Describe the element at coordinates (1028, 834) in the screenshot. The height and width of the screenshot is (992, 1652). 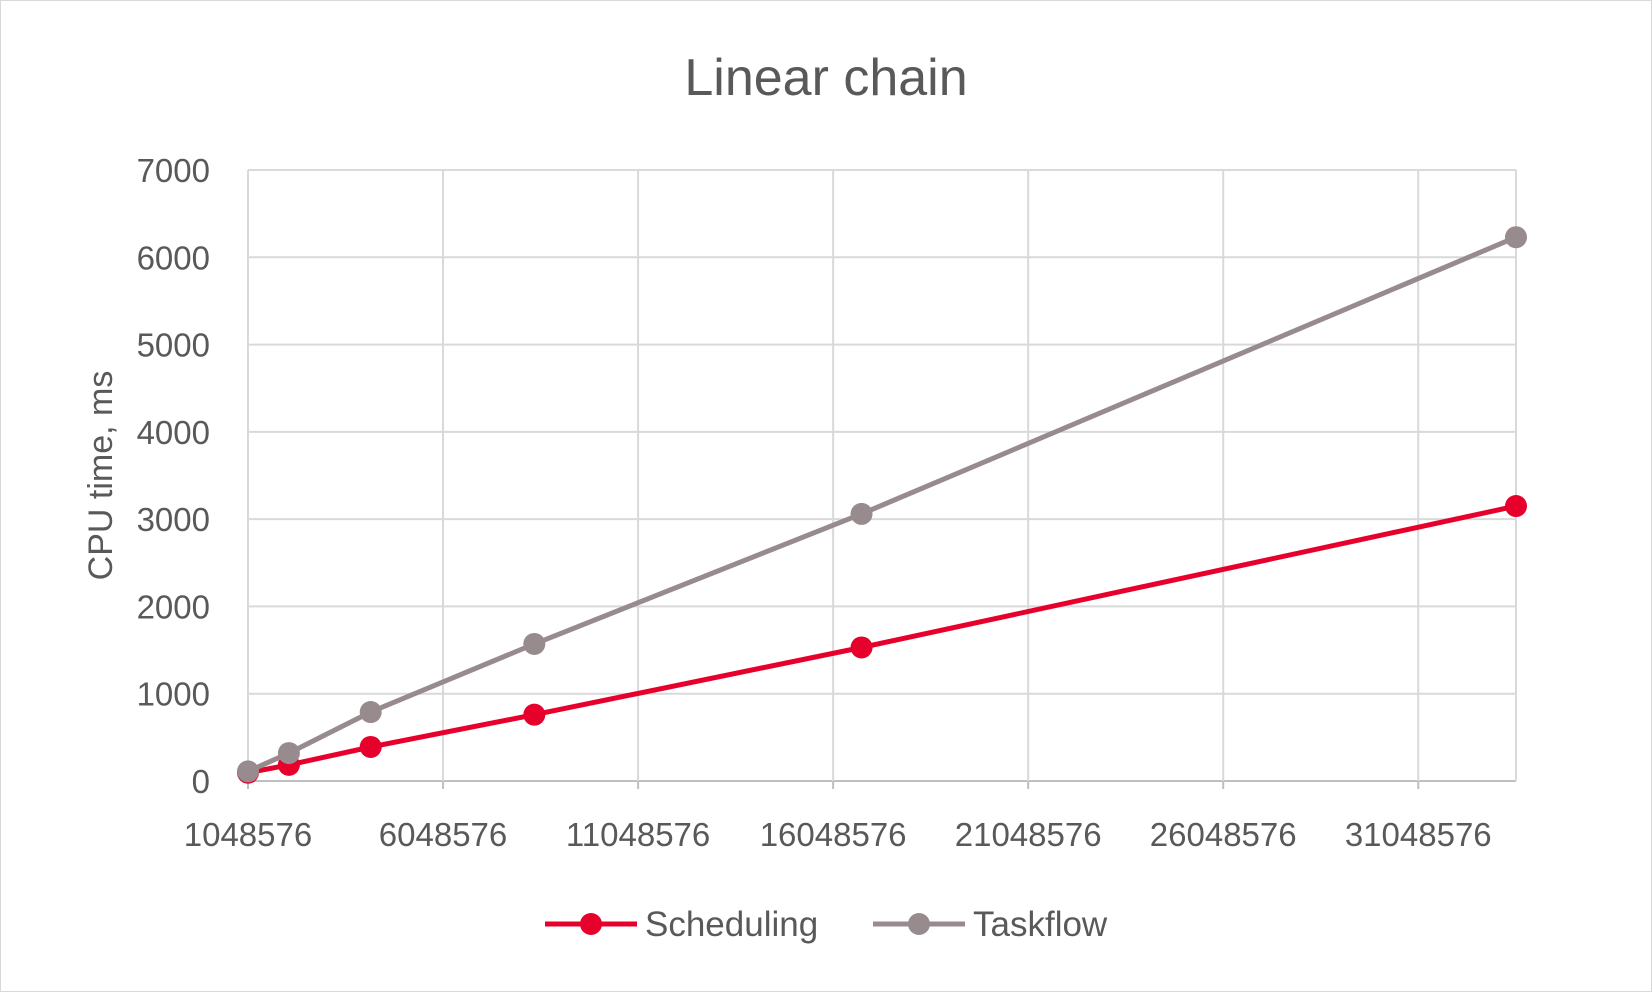
I see `x-tick-label: 21048576` at that location.